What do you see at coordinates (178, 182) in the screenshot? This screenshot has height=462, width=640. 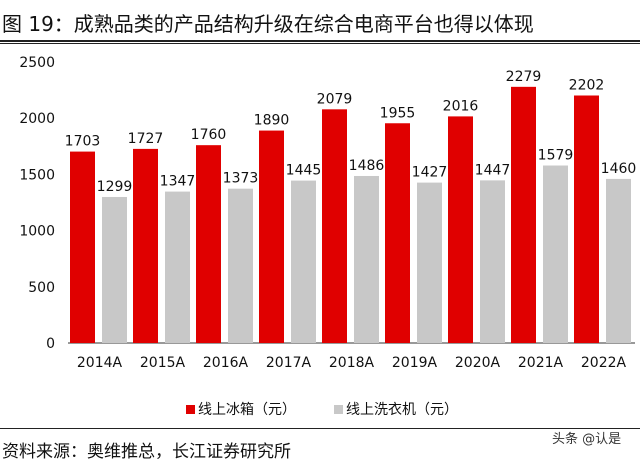 I see `data-label: 1347` at bounding box center [178, 182].